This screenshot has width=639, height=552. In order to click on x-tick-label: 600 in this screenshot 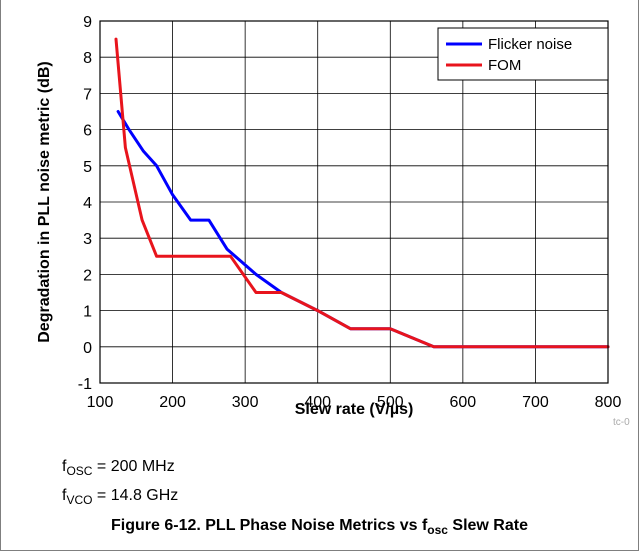, I will do `click(463, 402)`.